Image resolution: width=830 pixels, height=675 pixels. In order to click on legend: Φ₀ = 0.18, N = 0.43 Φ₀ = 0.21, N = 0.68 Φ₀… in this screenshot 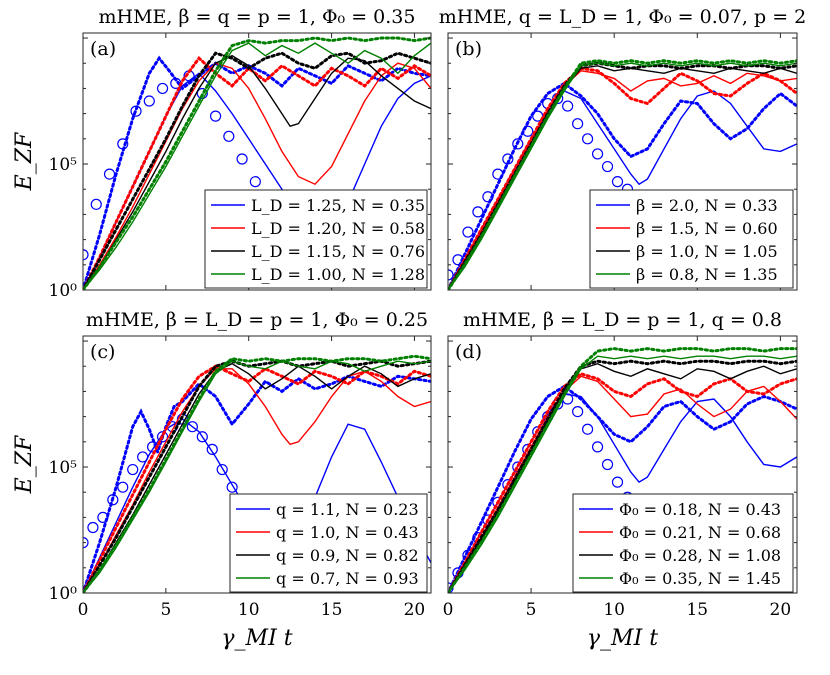, I will do `click(683, 543)`.